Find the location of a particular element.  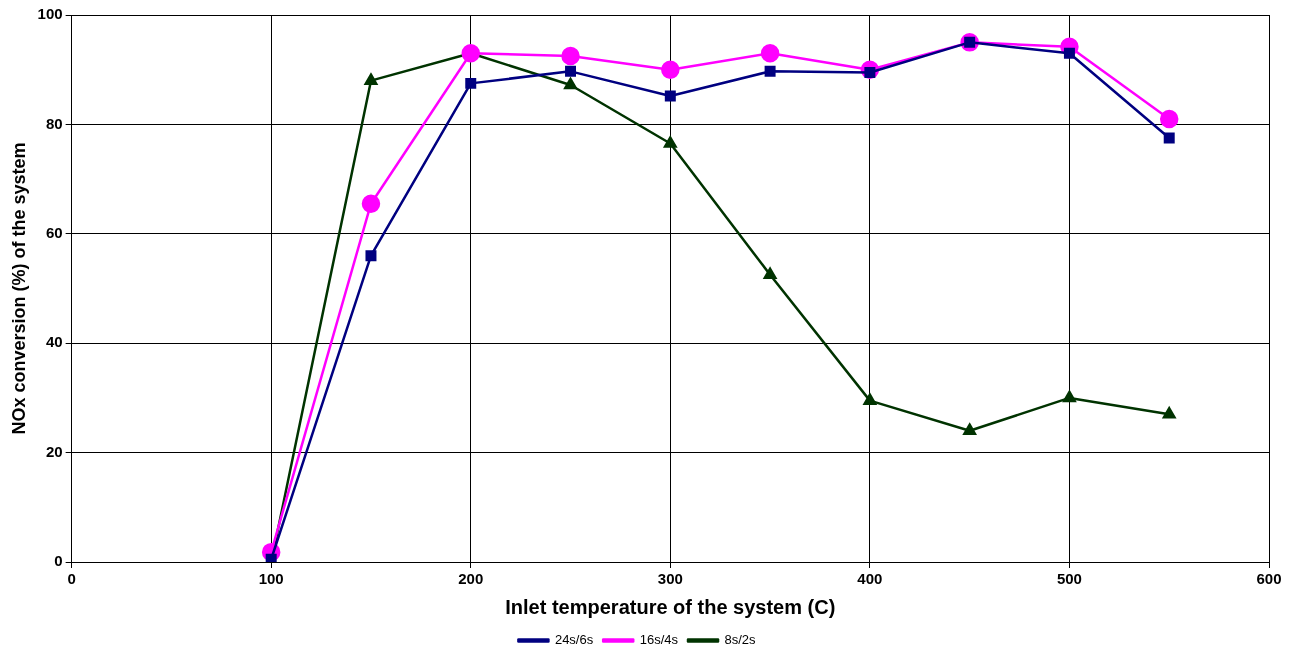

y-tick-label: 80 is located at coordinates (54, 123).